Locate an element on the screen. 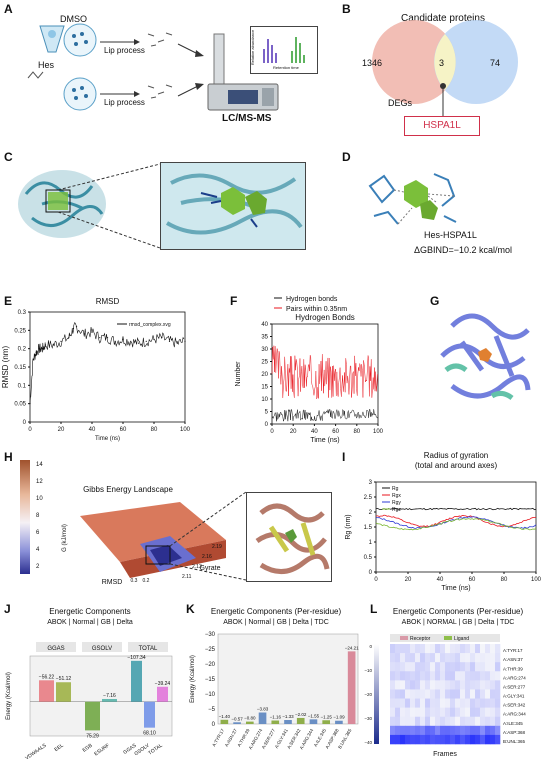  hspa1l-box: HSPA1L is located at coordinates (442, 126).